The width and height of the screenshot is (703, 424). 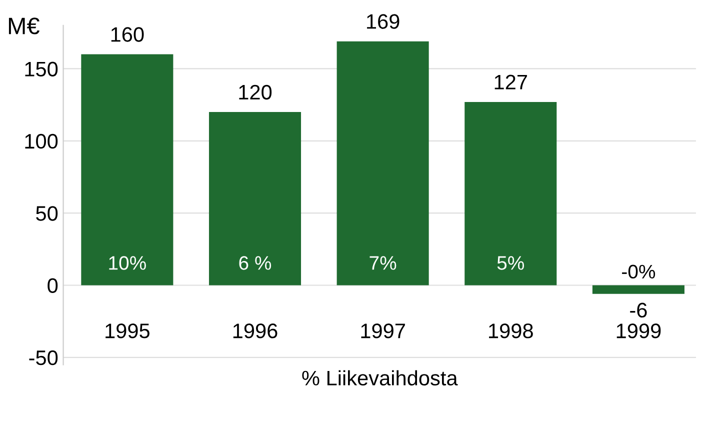 What do you see at coordinates (380, 378) in the screenshot?
I see `x-axis-title: % Liikevaihdosta` at bounding box center [380, 378].